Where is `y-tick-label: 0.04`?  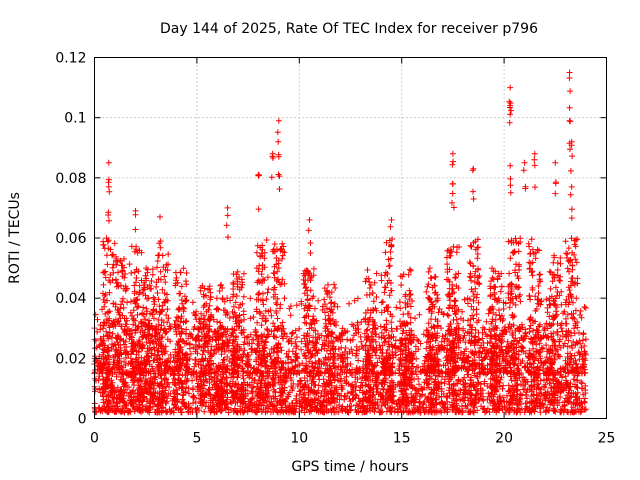 y-tick-label: 0.04 is located at coordinates (70, 299).